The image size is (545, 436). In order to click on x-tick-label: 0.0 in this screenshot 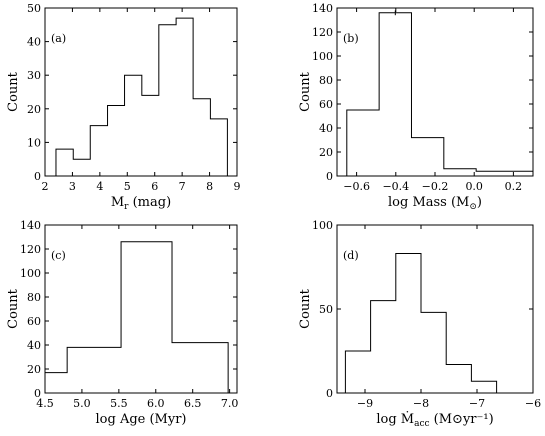, I will do `click(474, 186)`.